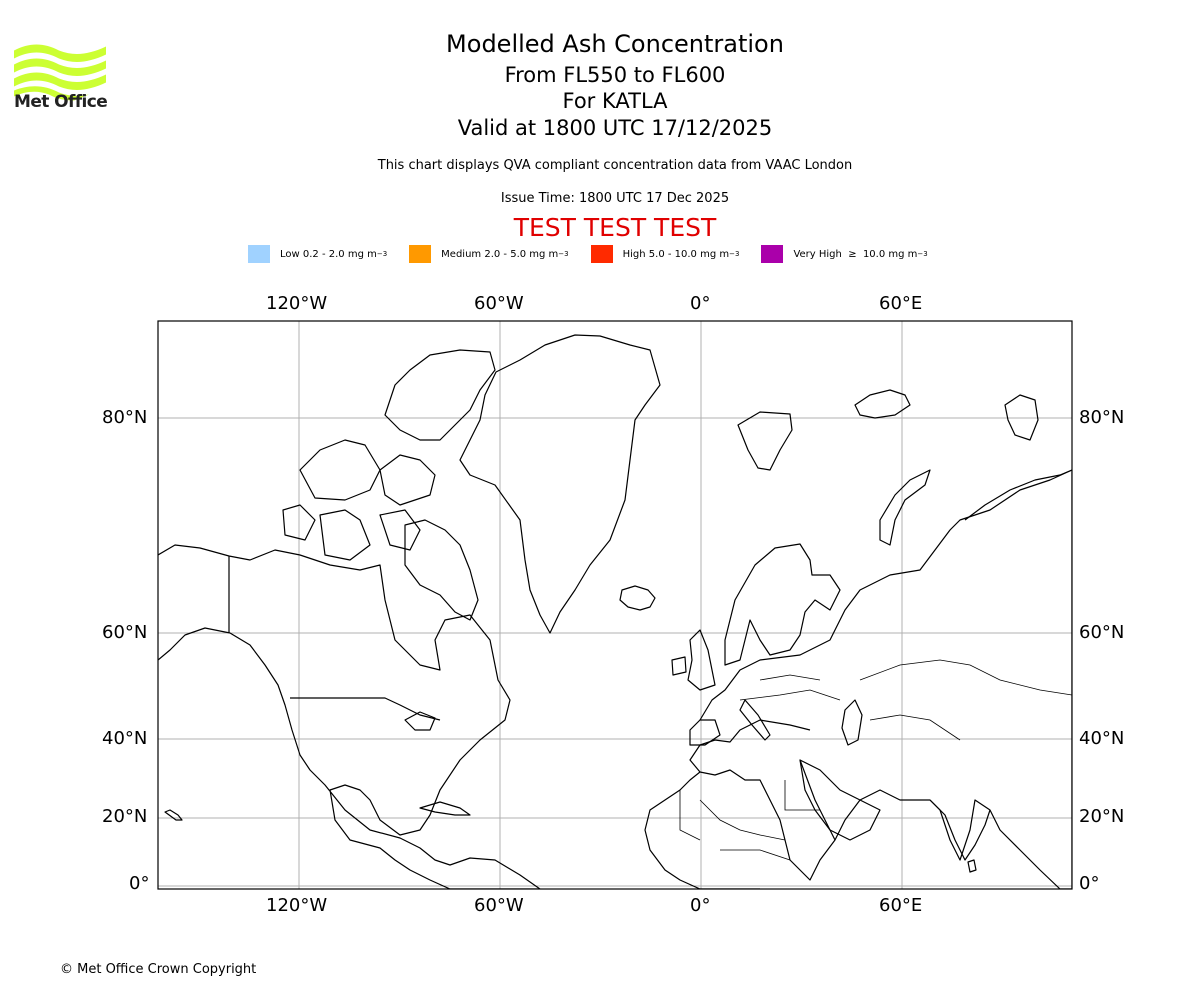 The width and height of the screenshot is (1200, 1000). What do you see at coordinates (615, 101) in the screenshot?
I see `volcano-name: For KATLA` at bounding box center [615, 101].